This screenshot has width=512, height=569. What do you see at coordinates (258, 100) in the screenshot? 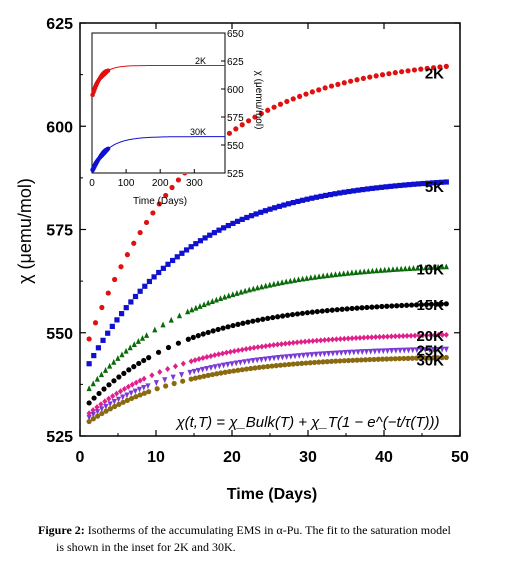
I see `inset-y-axis-label: χ (μemu/mol)` at bounding box center [258, 100].